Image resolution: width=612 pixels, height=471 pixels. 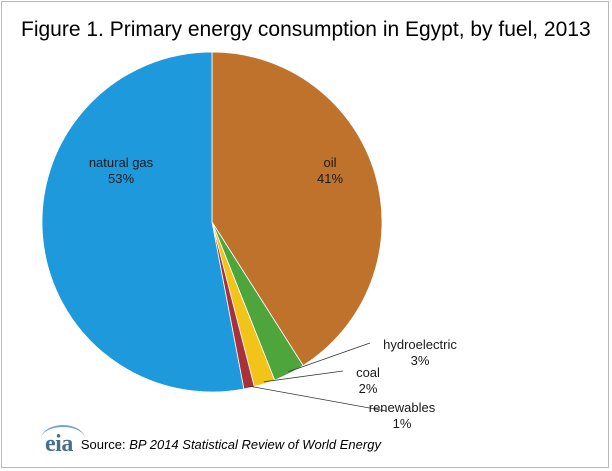 I want to click on eia-logo: eia, so click(x=63, y=441).